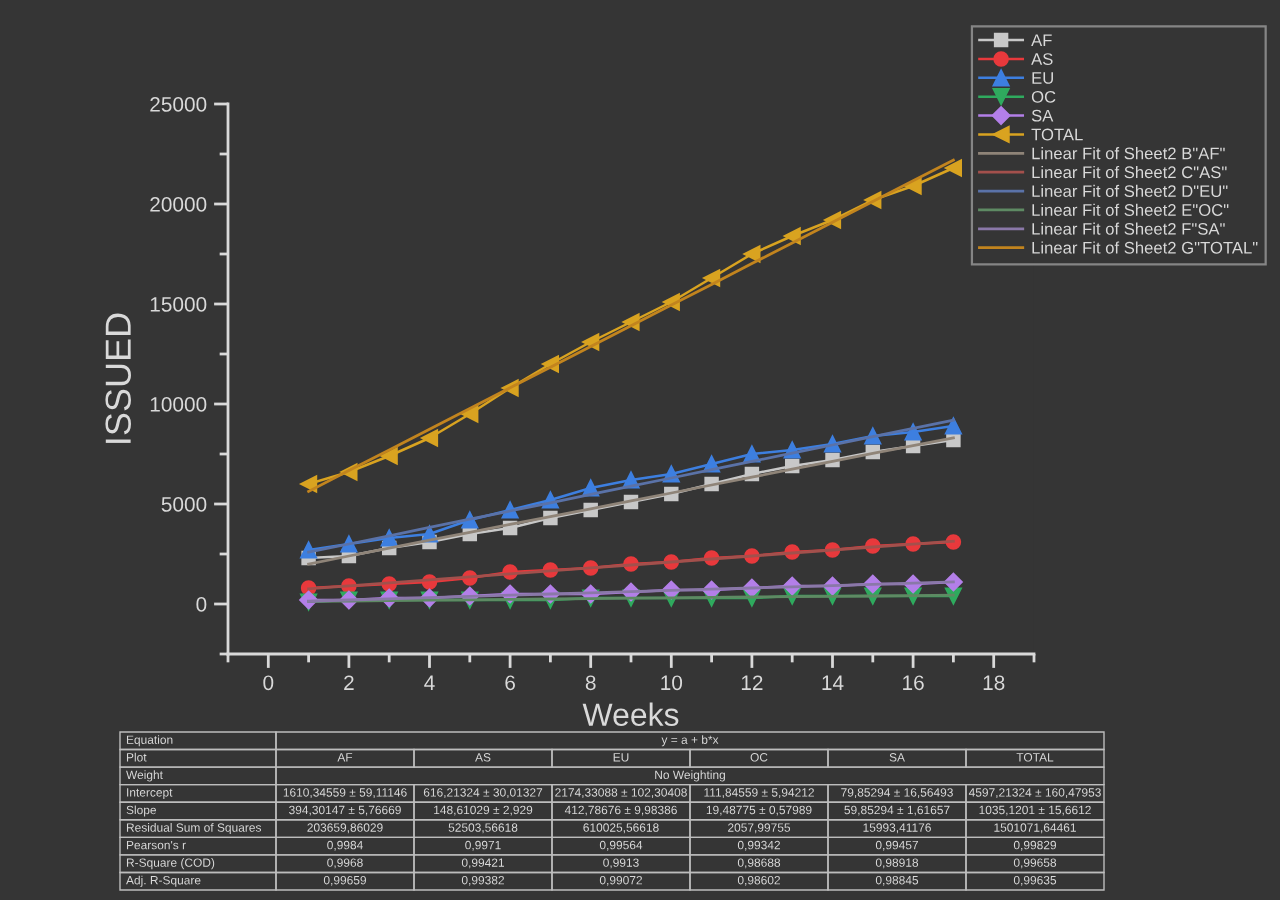 This screenshot has height=900, width=1280. What do you see at coordinates (1130, 191) in the screenshot?
I see `legend-label: Linear Fit of Sheet2 D"EU"` at bounding box center [1130, 191].